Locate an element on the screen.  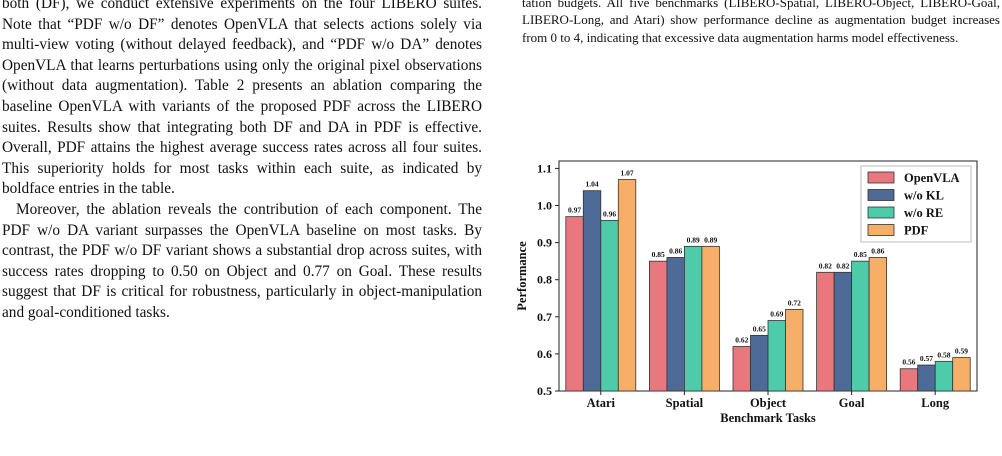
x-tick-label: Goal is located at coordinates (852, 403).